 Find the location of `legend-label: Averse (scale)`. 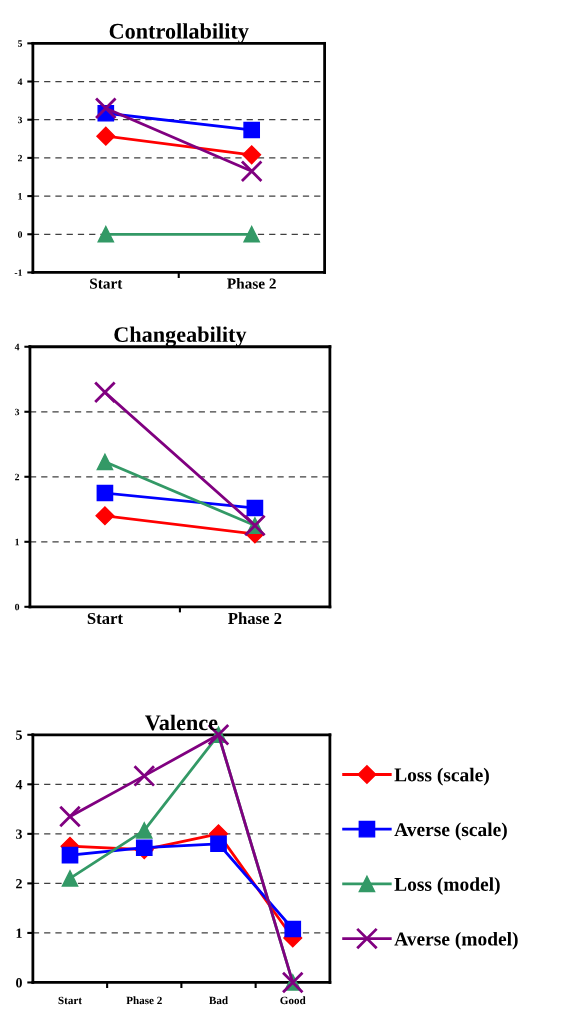

legend-label: Averse (scale) is located at coordinates (450, 831).